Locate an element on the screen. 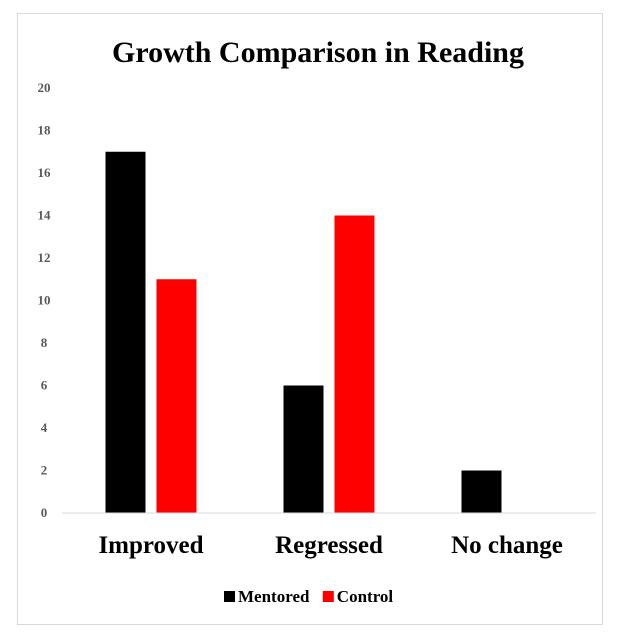 The width and height of the screenshot is (621, 640). y-axis-ticks: 0 2 4 6 8 10 12 14 16 18 20 is located at coordinates (45, 300).